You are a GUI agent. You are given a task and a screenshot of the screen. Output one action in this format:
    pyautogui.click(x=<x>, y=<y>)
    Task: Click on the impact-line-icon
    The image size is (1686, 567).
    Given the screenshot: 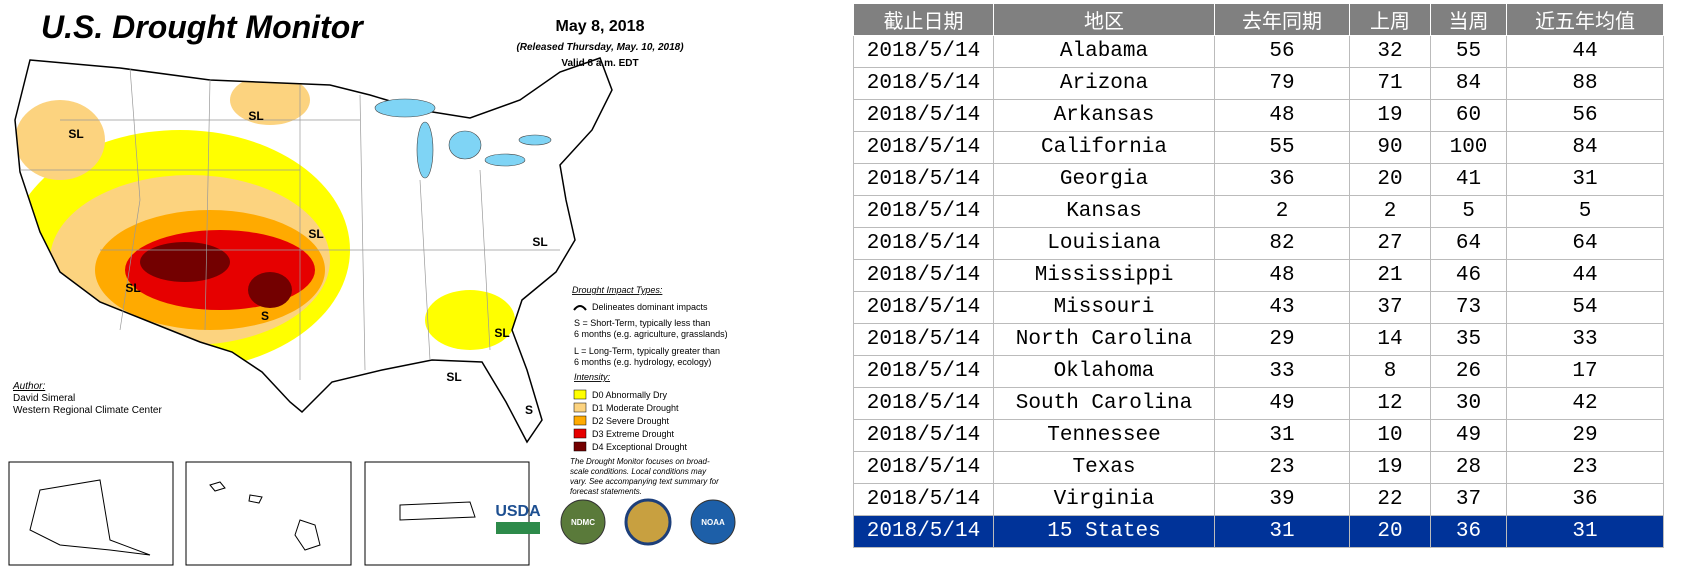 What is the action you would take?
    pyautogui.click(x=580, y=308)
    